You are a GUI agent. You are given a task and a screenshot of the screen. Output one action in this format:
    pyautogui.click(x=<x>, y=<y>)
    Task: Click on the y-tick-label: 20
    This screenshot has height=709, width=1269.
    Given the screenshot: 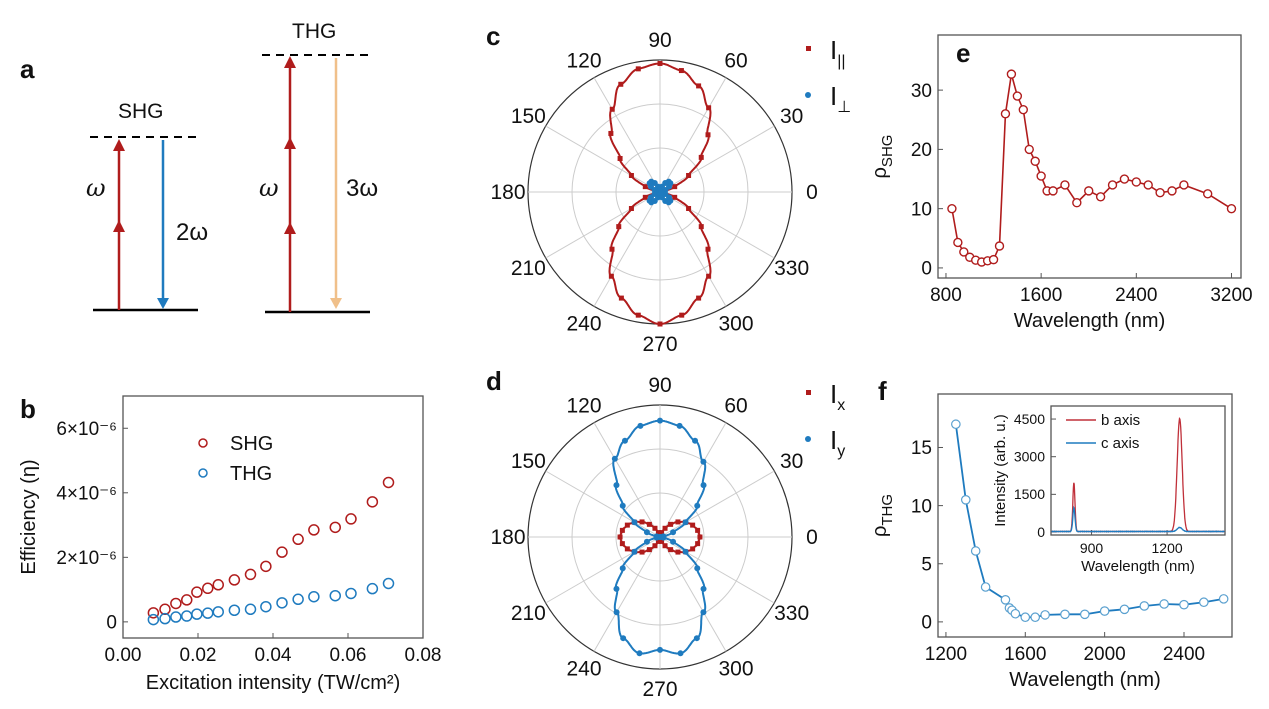 What is the action you would take?
    pyautogui.click(x=921, y=150)
    